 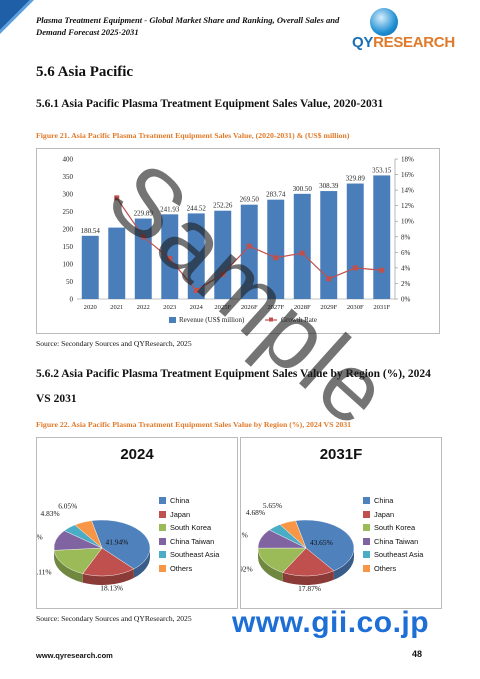 What do you see at coordinates (144, 214) in the screenshot?
I see `bar-value-label: 229.89` at bounding box center [144, 214].